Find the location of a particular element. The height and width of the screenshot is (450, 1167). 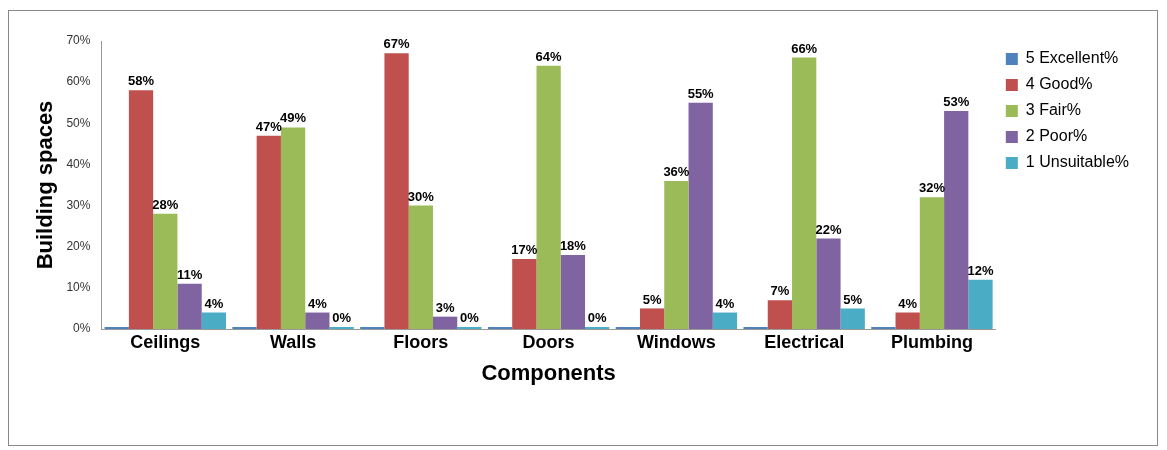

y-tick-label: 70% is located at coordinates (78, 40).